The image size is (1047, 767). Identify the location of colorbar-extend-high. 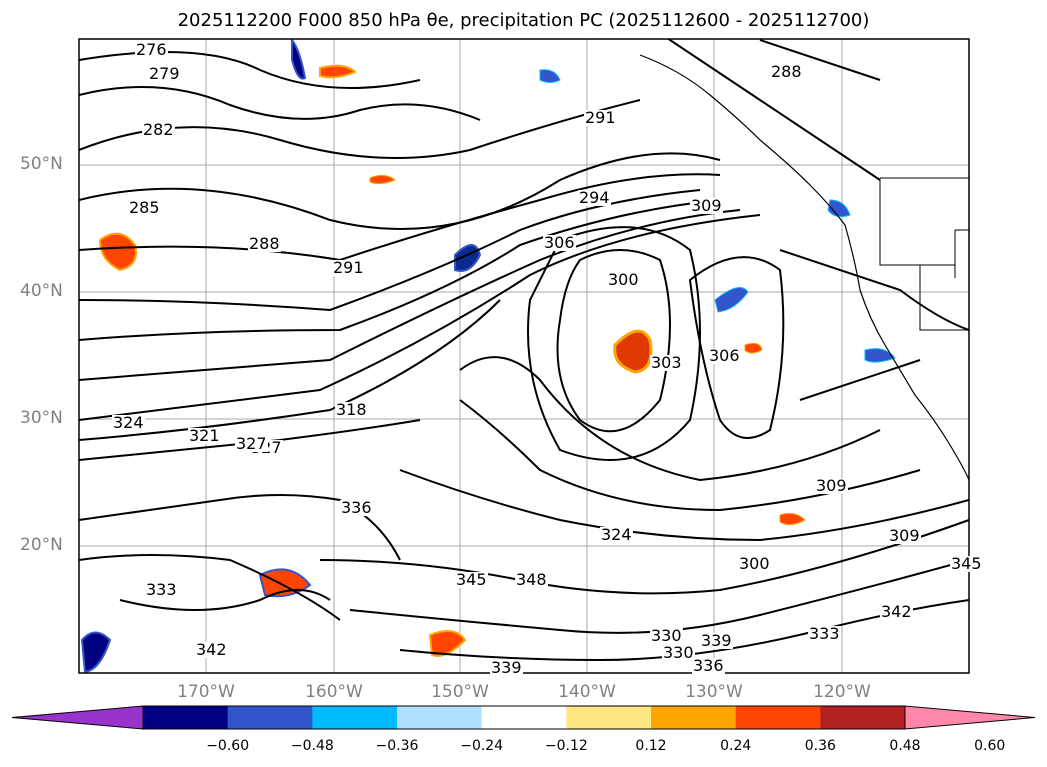
(970, 717).